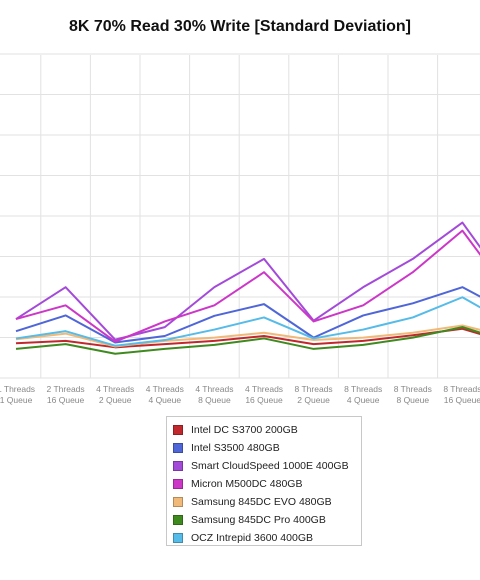  Describe the element at coordinates (115, 394) in the screenshot. I see `x-tick-label: 4 Threads 2 Queue` at that location.